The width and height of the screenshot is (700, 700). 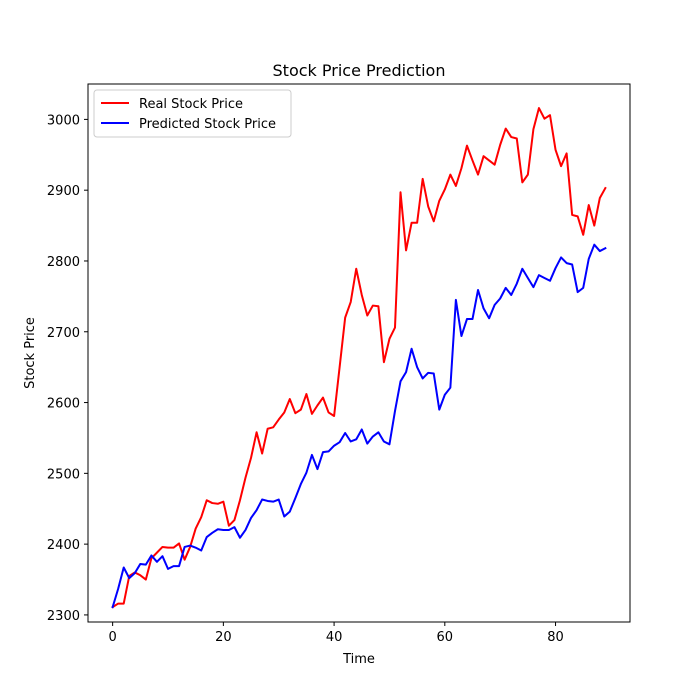 What do you see at coordinates (445, 637) in the screenshot?
I see `x-tick-label: 60` at bounding box center [445, 637].